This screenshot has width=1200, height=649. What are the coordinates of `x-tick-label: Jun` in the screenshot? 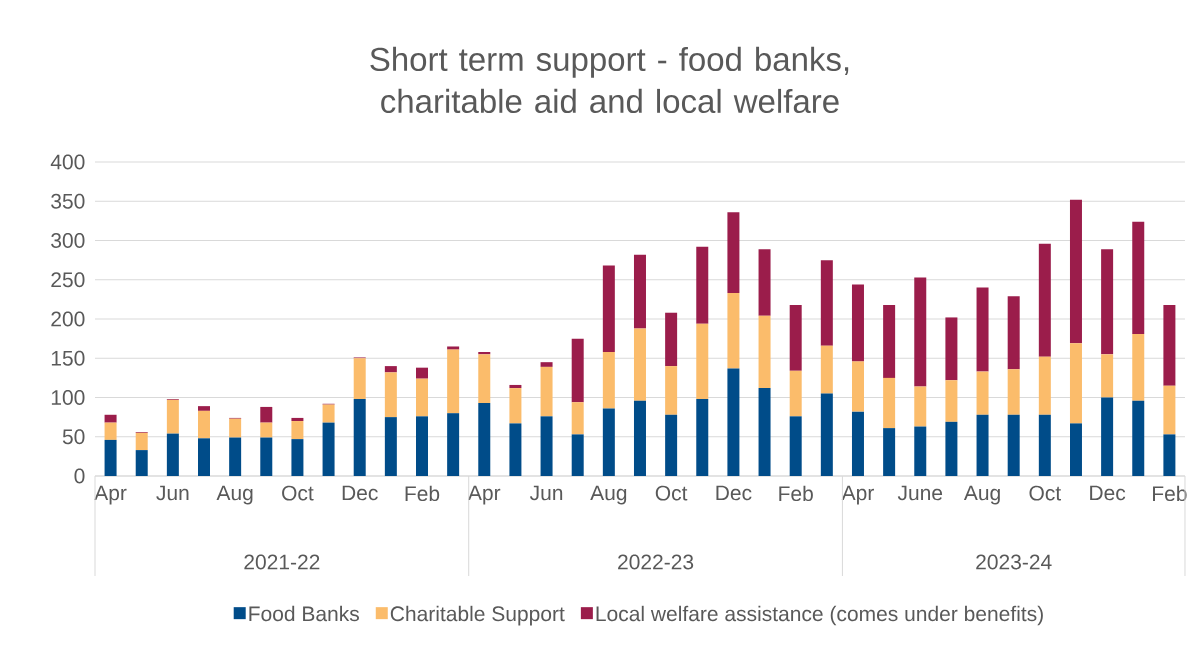 It's located at (546, 493).